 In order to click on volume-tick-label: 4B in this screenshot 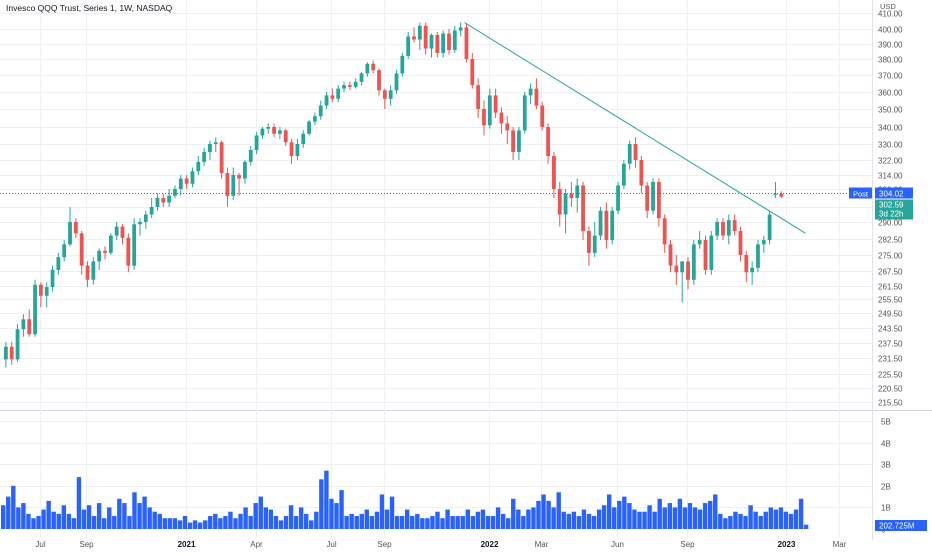, I will do `click(886, 444)`.